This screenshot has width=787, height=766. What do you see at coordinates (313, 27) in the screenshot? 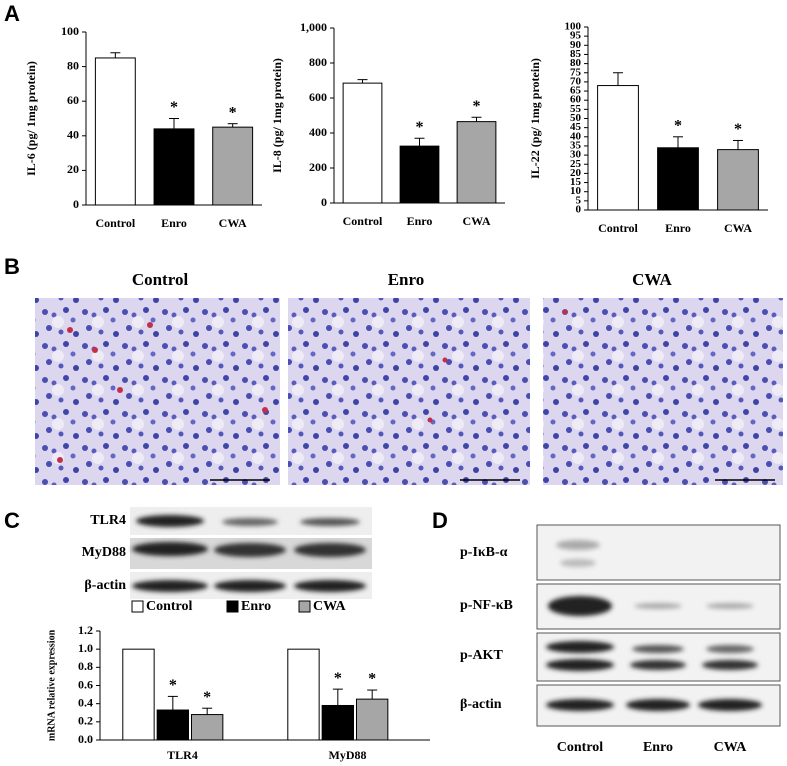
I see `y-tick-label: 1,000` at bounding box center [313, 27].